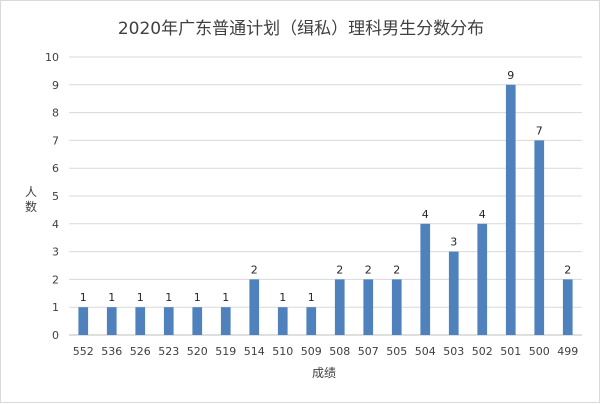 Image resolution: width=600 pixels, height=404 pixels. I want to click on x-tick-label: 536, so click(111, 351).